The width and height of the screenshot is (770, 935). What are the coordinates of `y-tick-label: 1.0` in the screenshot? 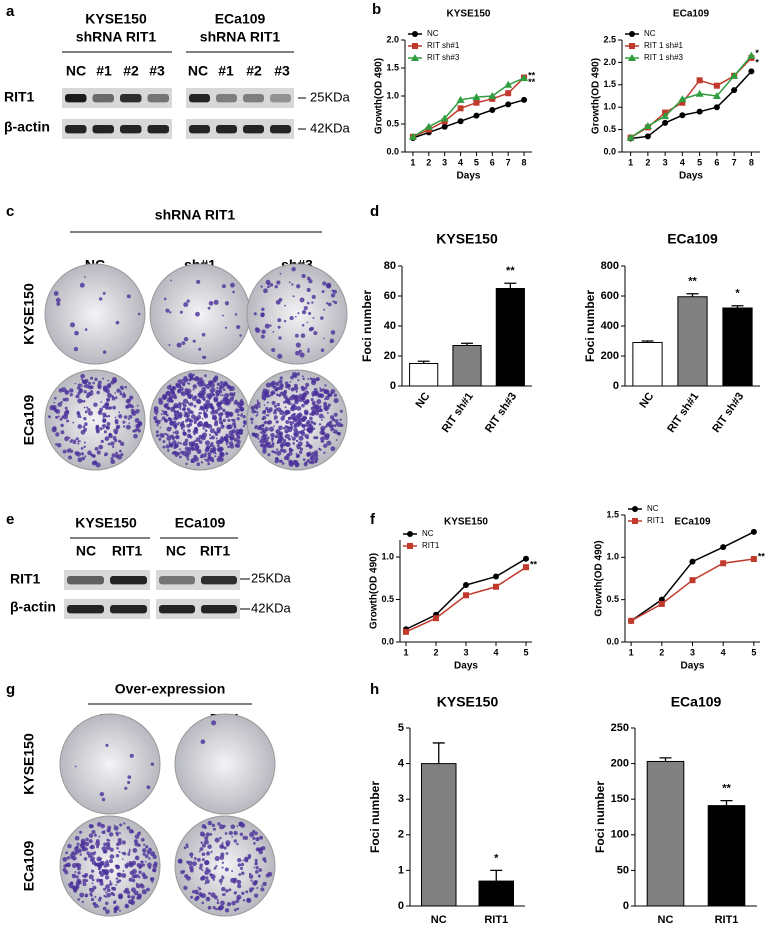 It's located at (612, 557).